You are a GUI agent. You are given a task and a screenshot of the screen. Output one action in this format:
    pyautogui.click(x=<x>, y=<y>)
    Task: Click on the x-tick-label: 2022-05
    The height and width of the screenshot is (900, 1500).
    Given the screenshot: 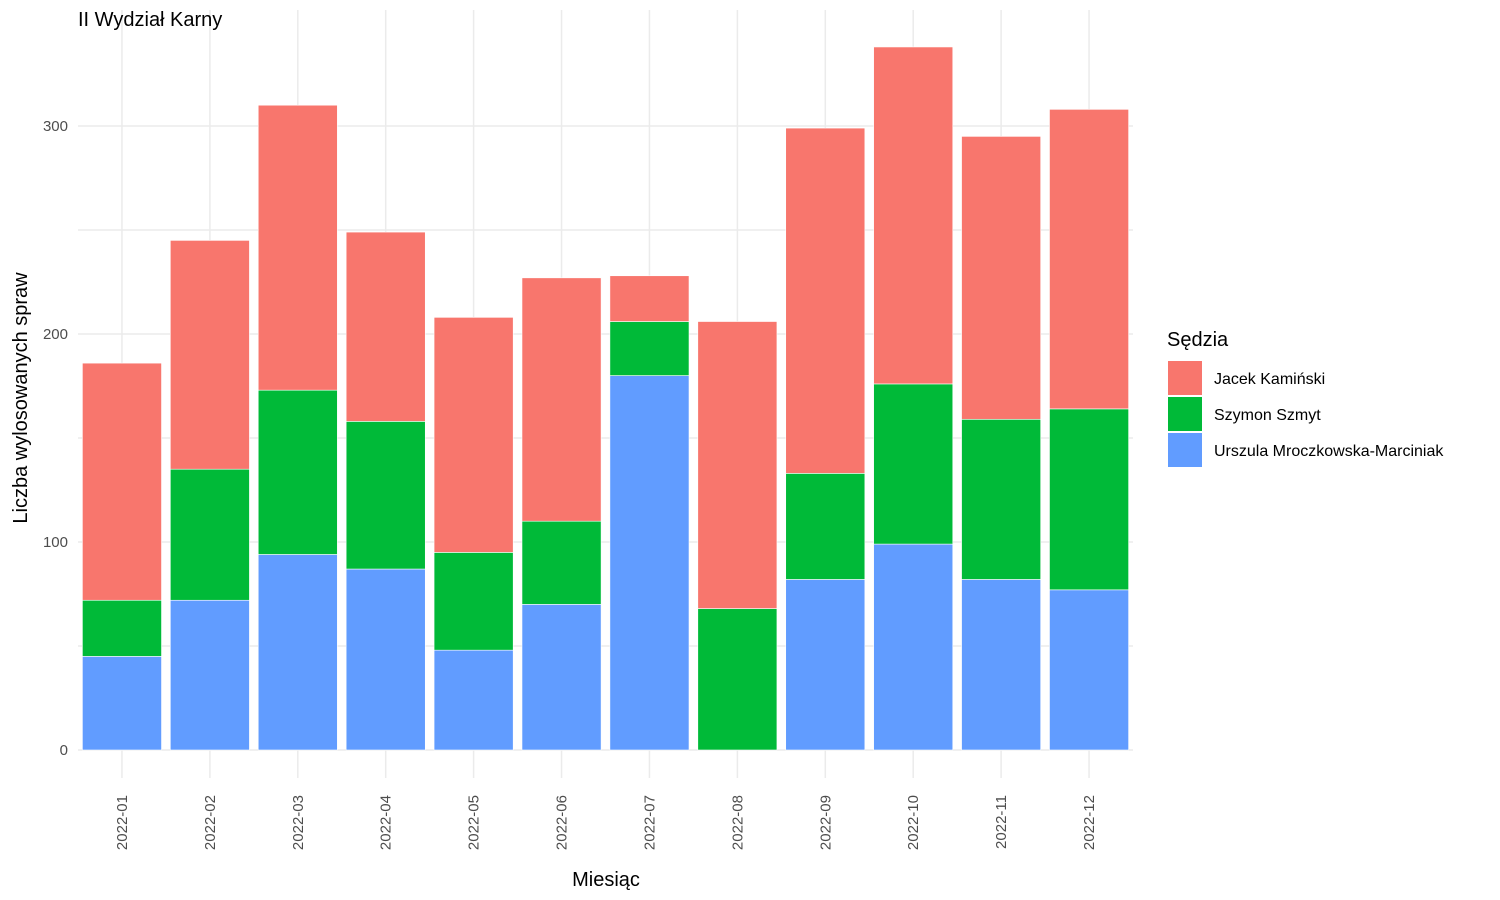 What is the action you would take?
    pyautogui.click(x=474, y=822)
    